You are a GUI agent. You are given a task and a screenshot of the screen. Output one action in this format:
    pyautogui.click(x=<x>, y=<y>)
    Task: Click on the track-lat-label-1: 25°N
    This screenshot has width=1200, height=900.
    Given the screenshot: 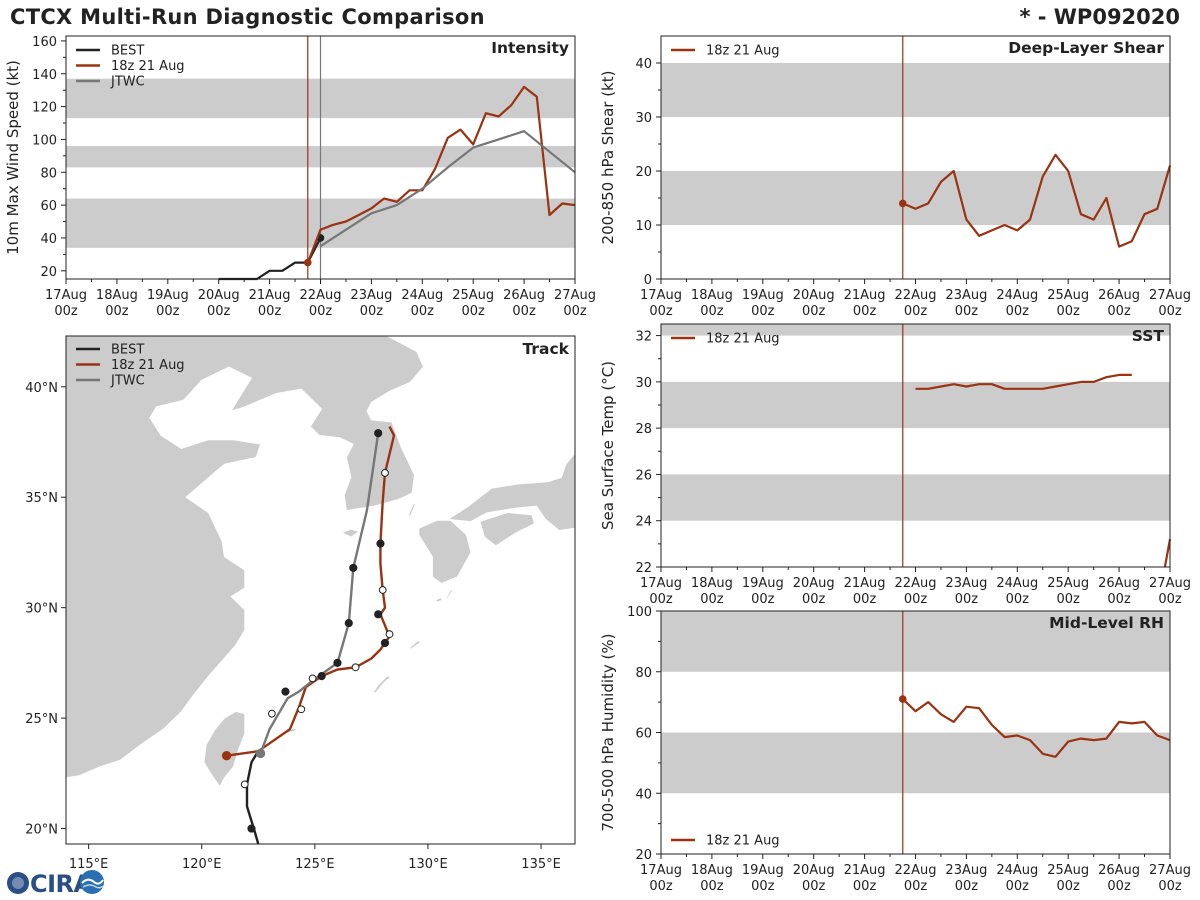 What is the action you would take?
    pyautogui.click(x=41, y=719)
    